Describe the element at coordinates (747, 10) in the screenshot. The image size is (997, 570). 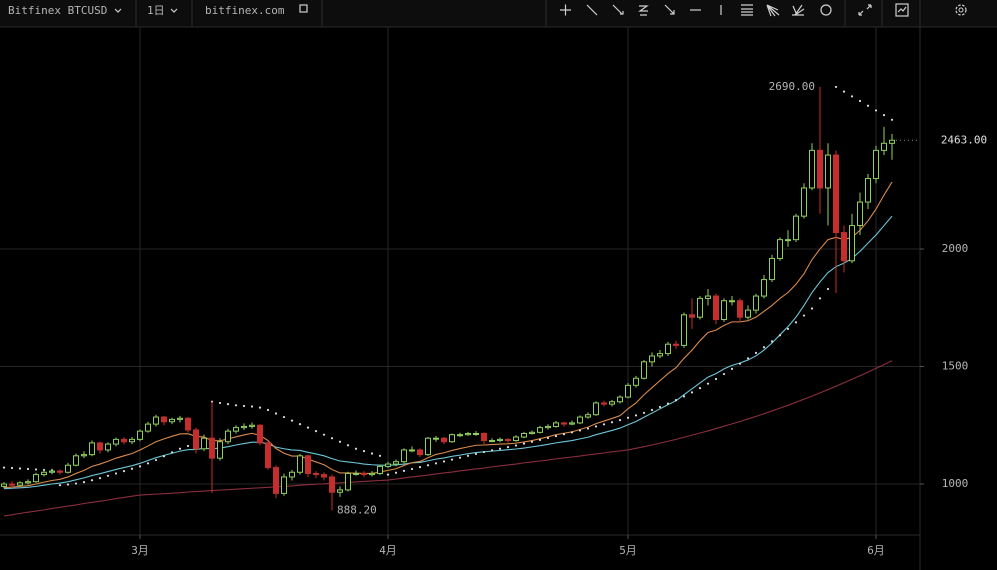
I see `fib-tool` at that location.